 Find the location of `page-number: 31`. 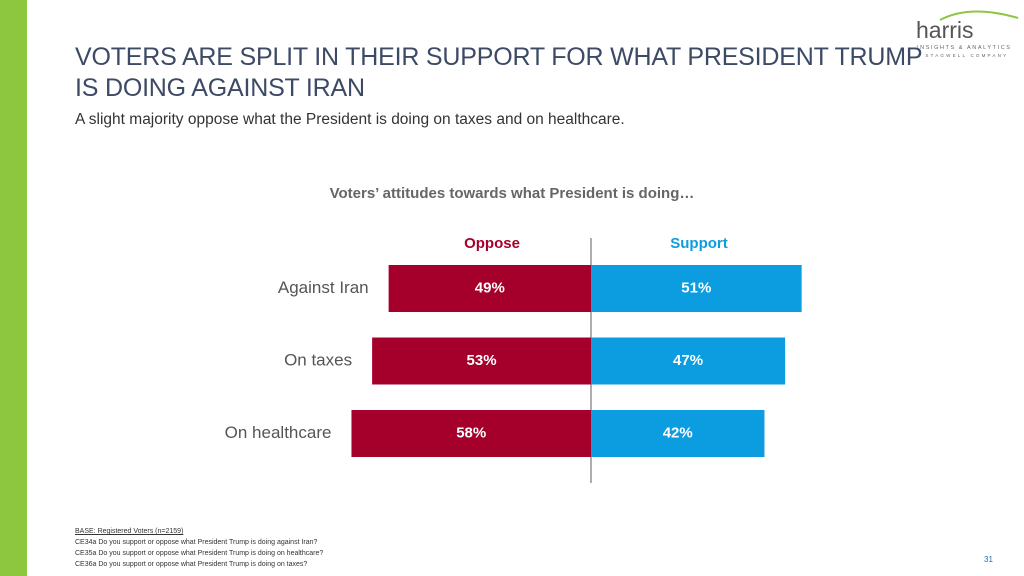

page-number: 31 is located at coordinates (988, 559).